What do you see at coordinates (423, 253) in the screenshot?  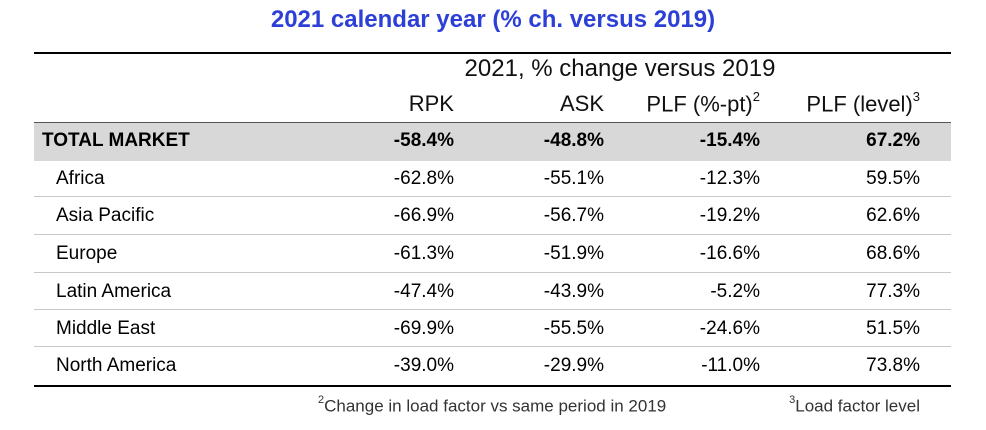 I see `cell-rpk: -61.3%` at bounding box center [423, 253].